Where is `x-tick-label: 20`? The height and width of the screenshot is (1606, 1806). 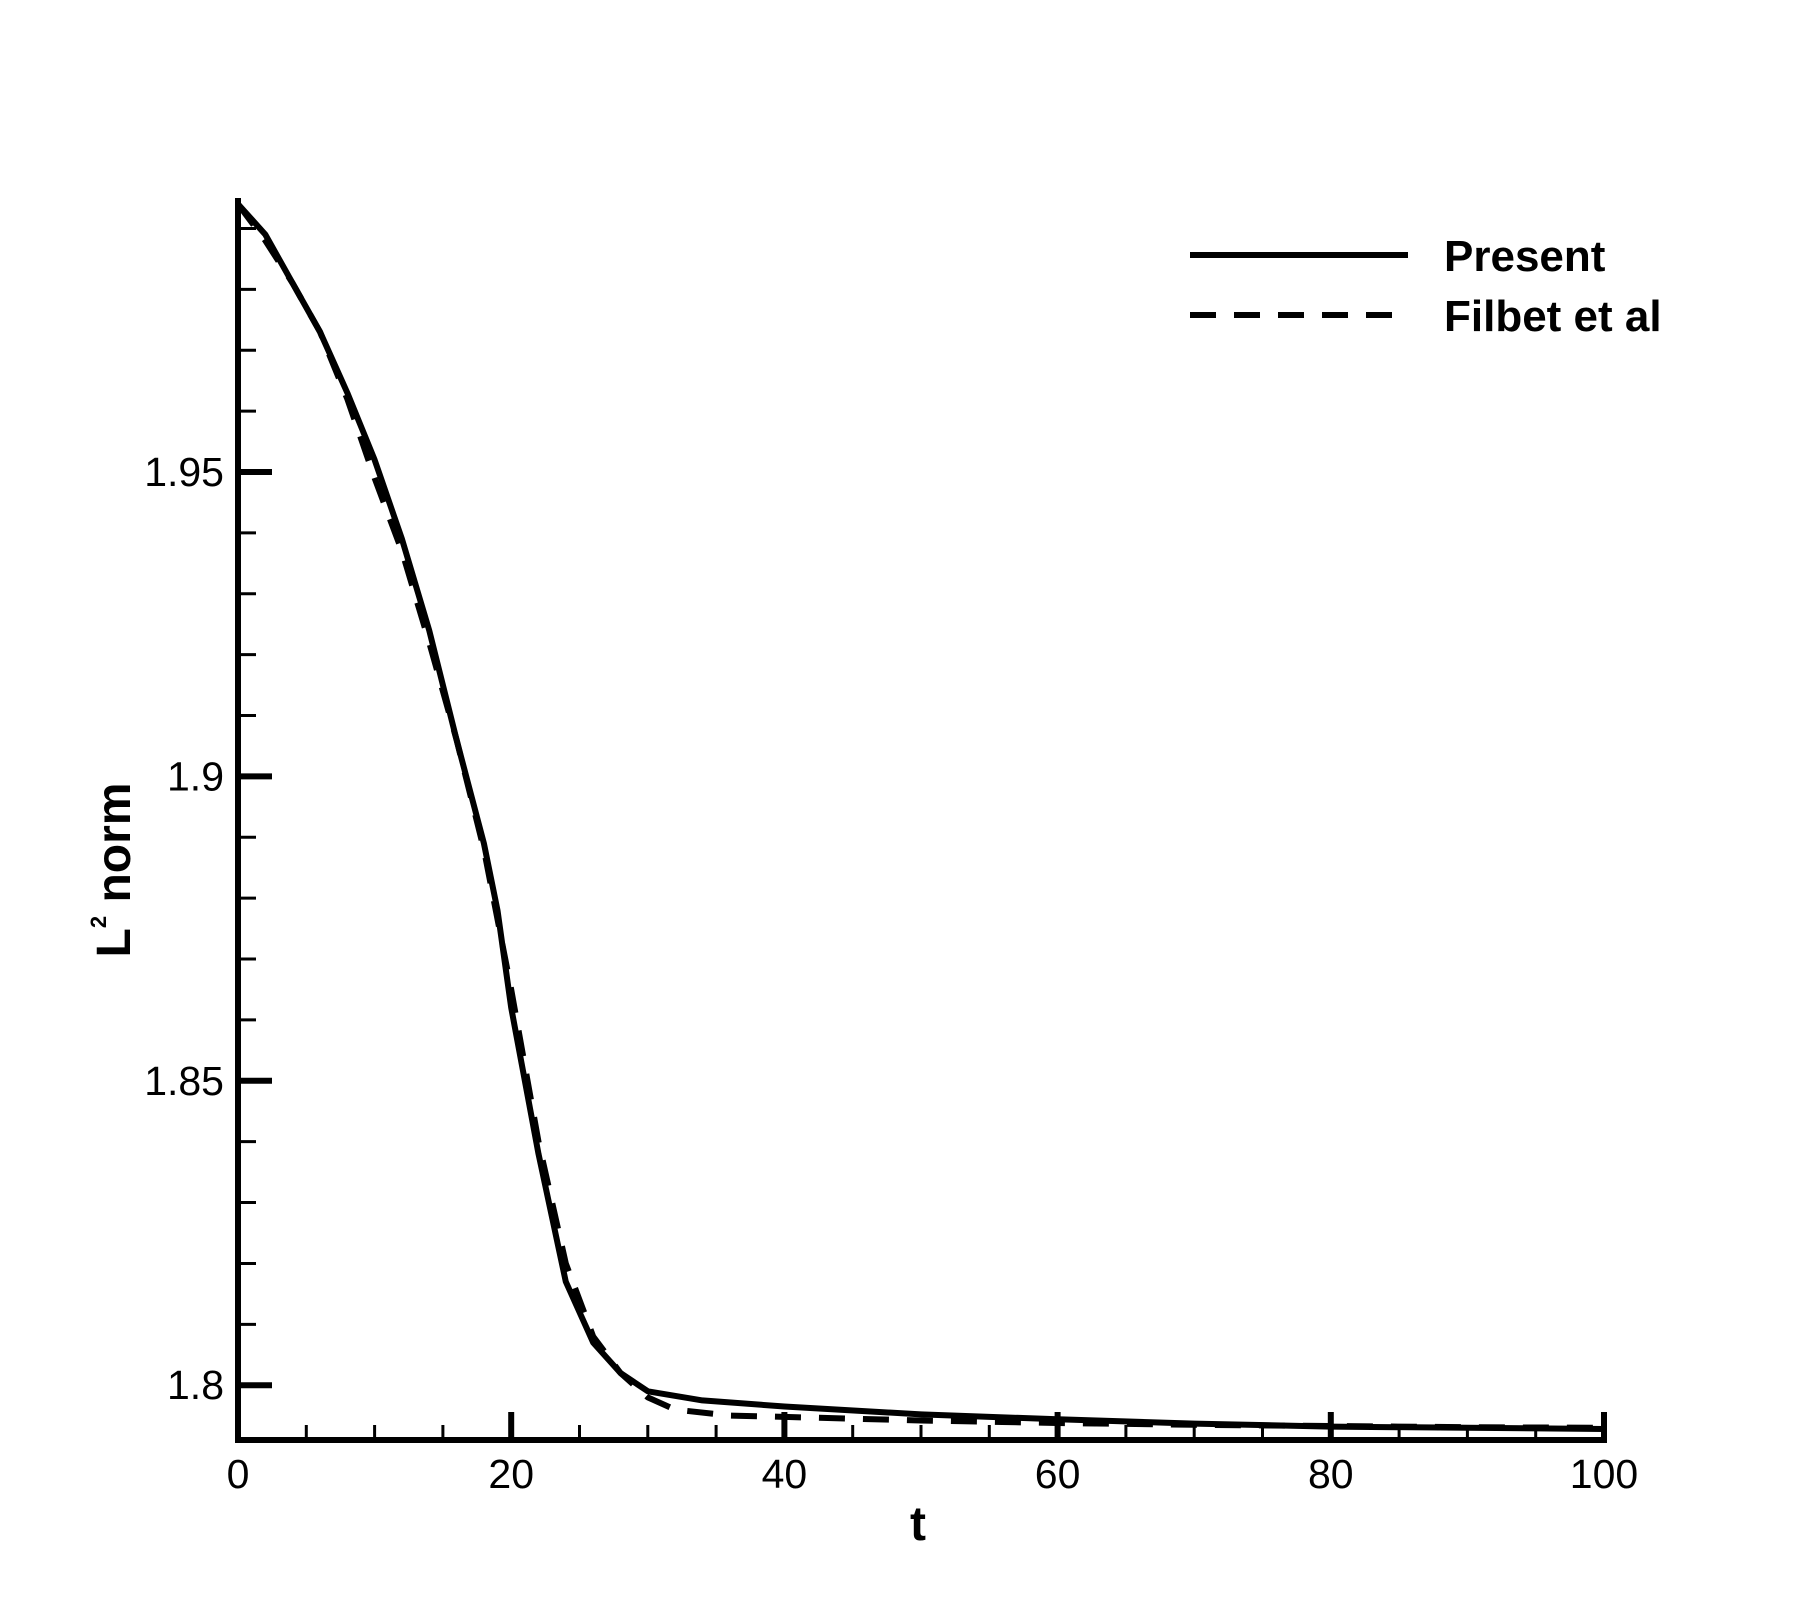
x-tick-label: 20 is located at coordinates (511, 1474).